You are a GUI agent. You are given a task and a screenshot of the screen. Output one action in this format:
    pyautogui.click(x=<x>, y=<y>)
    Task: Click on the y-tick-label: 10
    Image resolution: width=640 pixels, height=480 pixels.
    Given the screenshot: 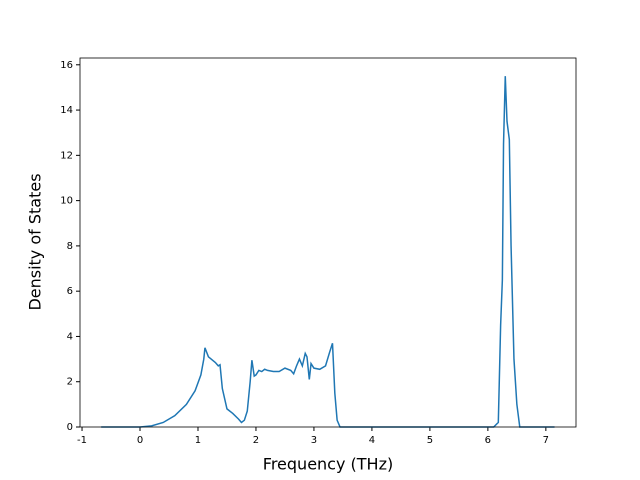 What is the action you would take?
    pyautogui.click(x=66, y=201)
    